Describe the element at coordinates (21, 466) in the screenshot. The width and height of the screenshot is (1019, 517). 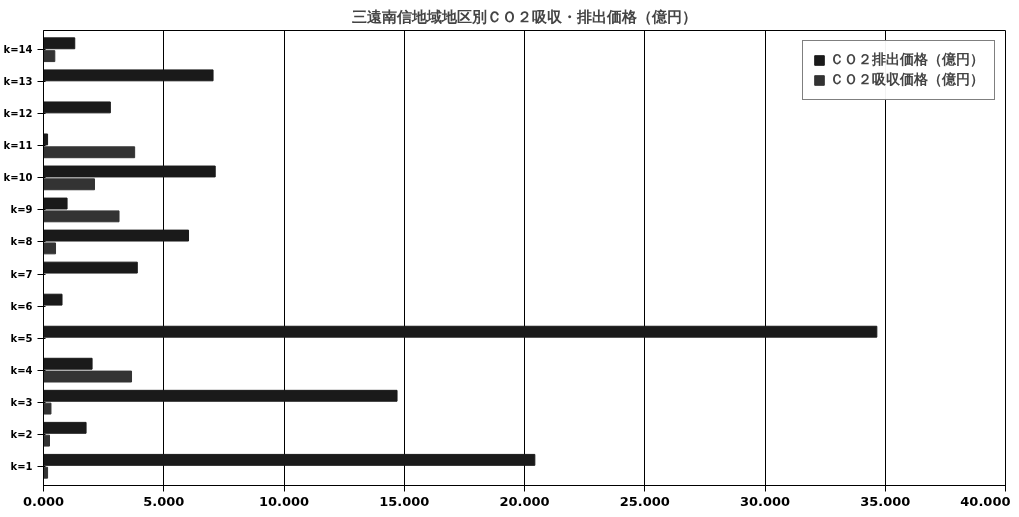
I see `y-tick-label: k=1` at that location.